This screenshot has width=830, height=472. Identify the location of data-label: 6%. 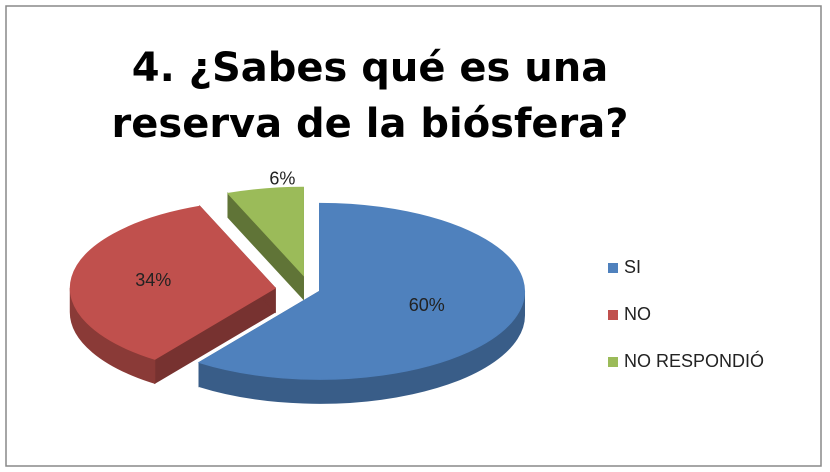
(282, 178).